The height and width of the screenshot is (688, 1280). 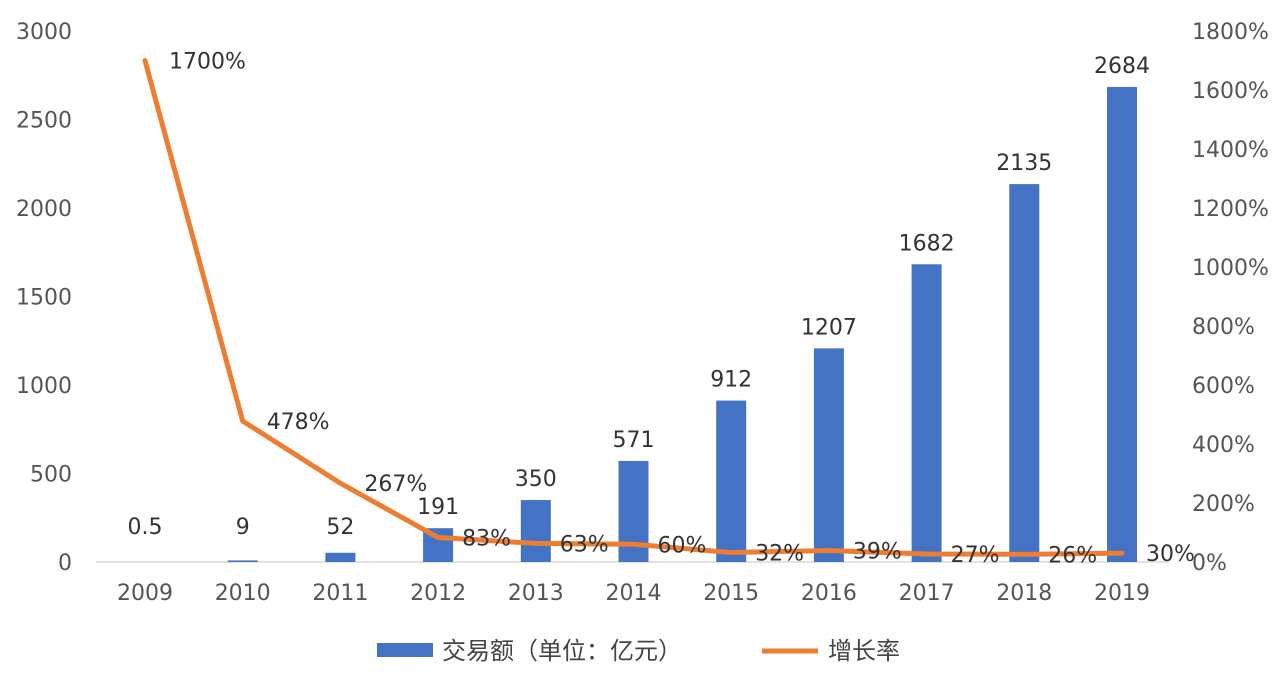 I want to click on bar-data-label: 0.5, so click(x=145, y=527).